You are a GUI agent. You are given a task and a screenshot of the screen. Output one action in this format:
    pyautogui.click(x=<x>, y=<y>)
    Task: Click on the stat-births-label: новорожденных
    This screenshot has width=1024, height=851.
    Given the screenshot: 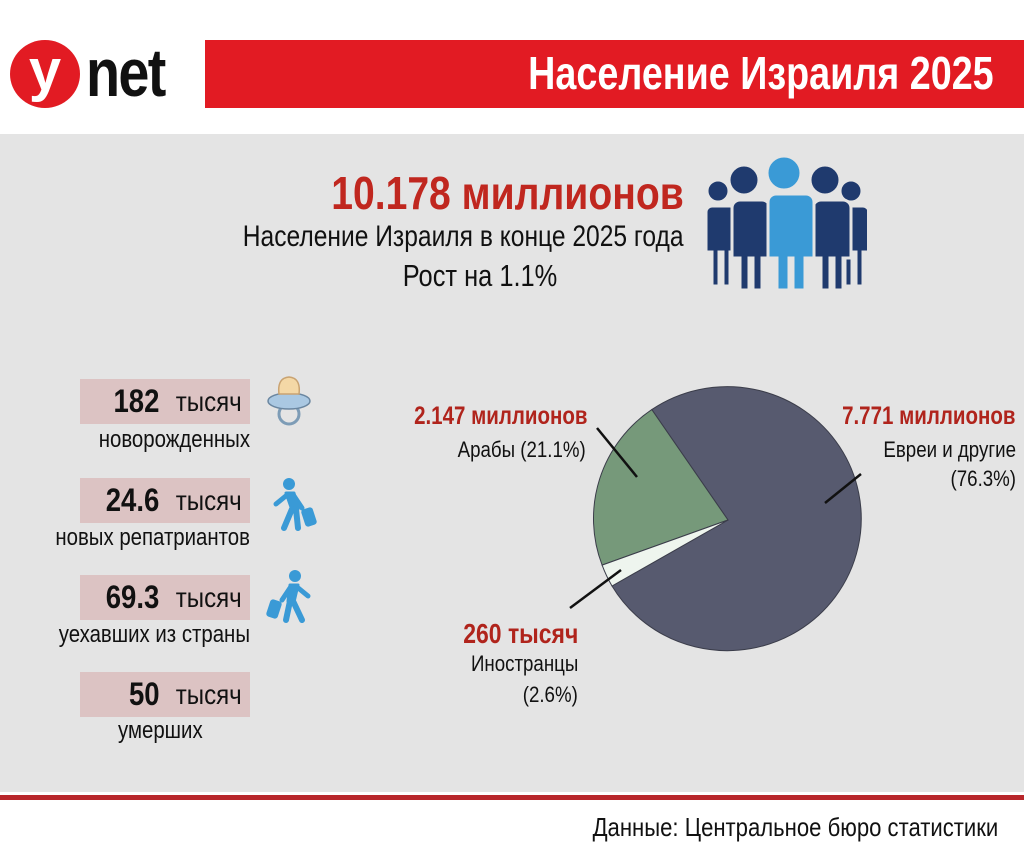 What is the action you would take?
    pyautogui.click(x=174, y=439)
    